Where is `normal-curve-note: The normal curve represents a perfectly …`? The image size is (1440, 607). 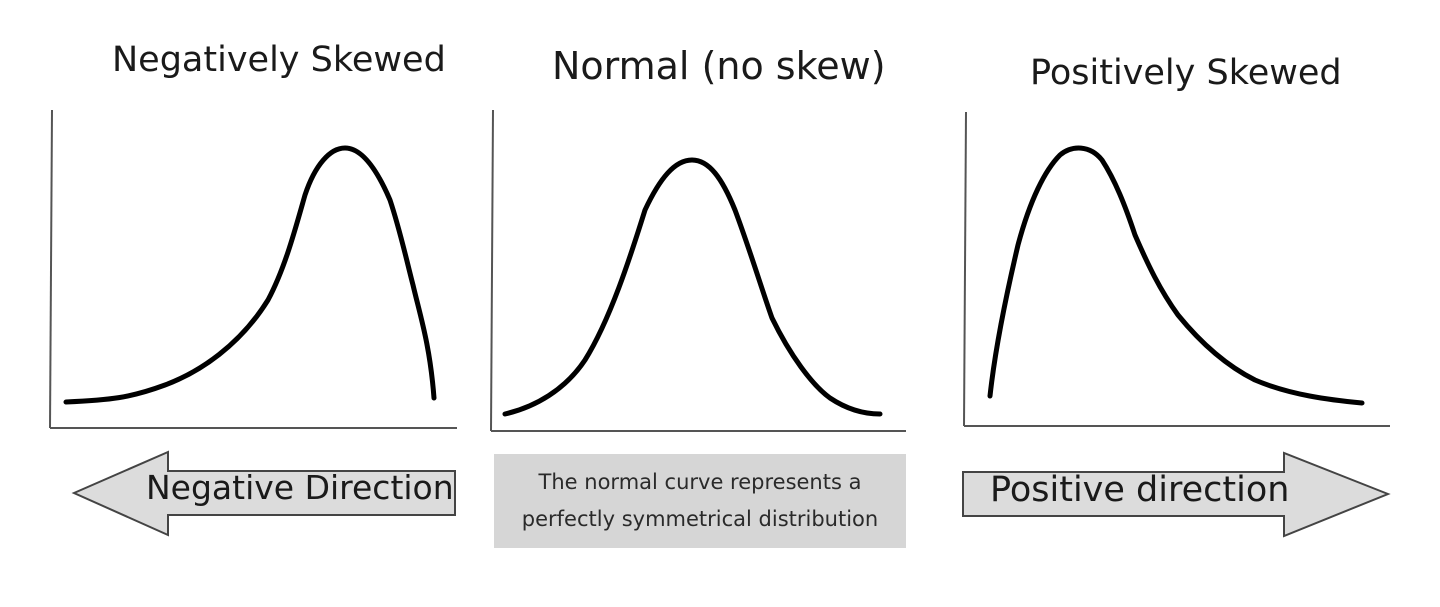 normal-curve-note: The normal curve represents a perfectly … is located at coordinates (700, 501).